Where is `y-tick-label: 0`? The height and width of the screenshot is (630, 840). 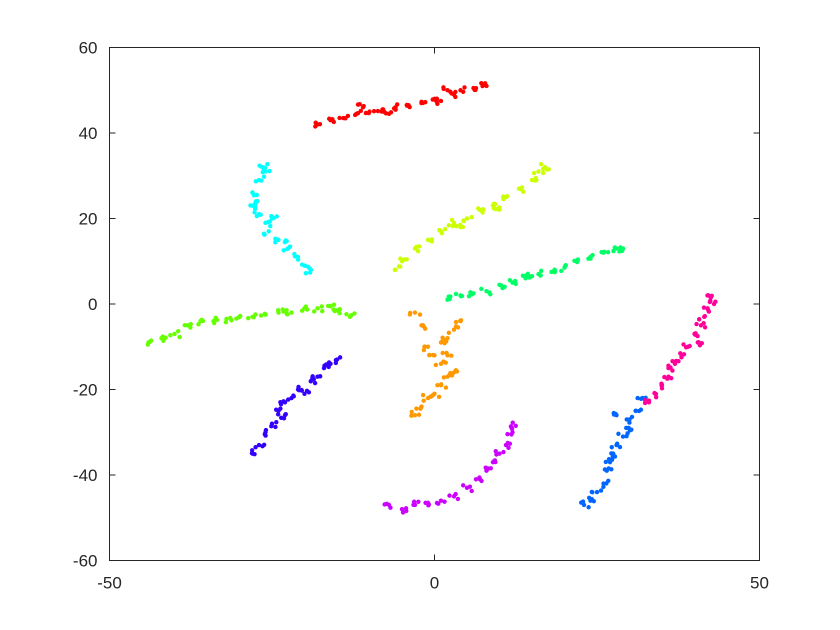
y-tick-label: 0 is located at coordinates (92, 304).